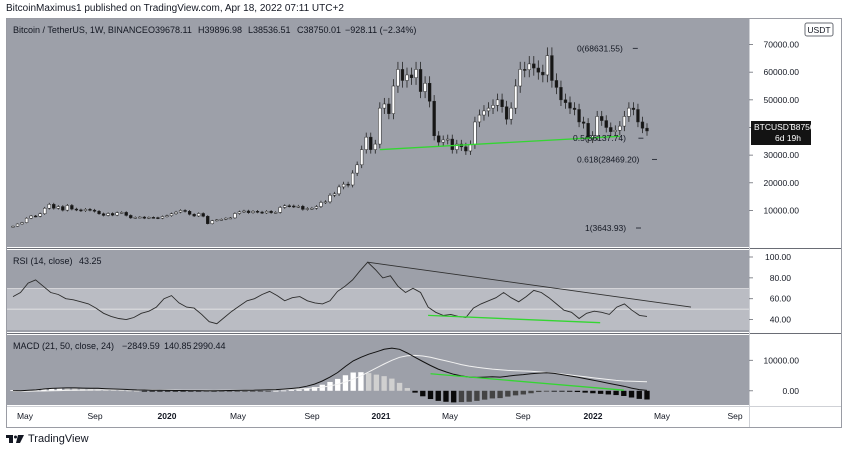 The height and width of the screenshot is (450, 850). I want to click on fib-label: 0.618(28469.20), so click(608, 159).